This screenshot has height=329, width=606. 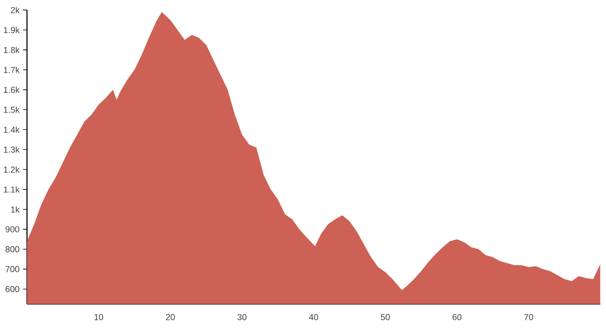 I want to click on y-tick-label: 1k, so click(x=15, y=209).